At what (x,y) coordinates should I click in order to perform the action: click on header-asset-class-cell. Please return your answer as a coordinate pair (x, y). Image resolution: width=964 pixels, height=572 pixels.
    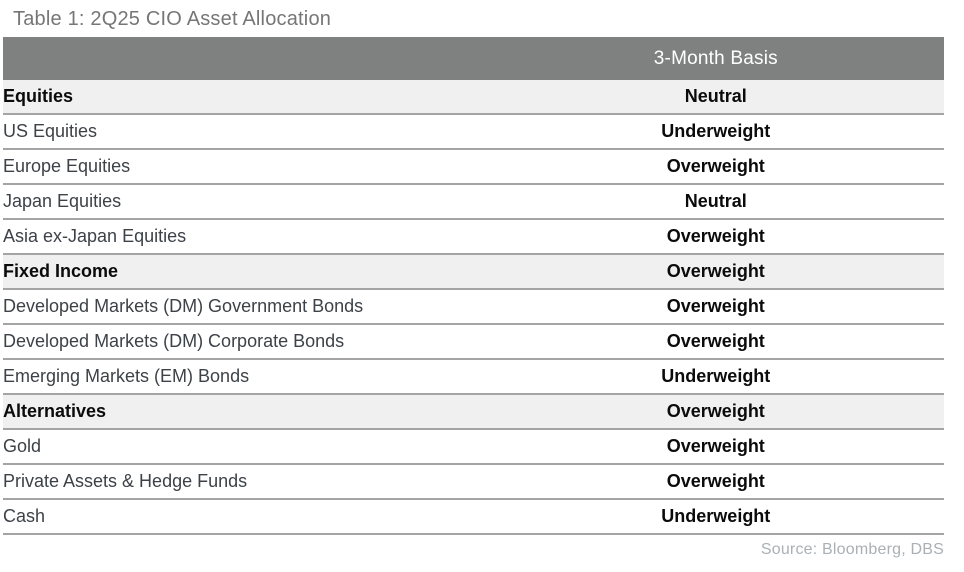
    Looking at the image, I should click on (245, 58).